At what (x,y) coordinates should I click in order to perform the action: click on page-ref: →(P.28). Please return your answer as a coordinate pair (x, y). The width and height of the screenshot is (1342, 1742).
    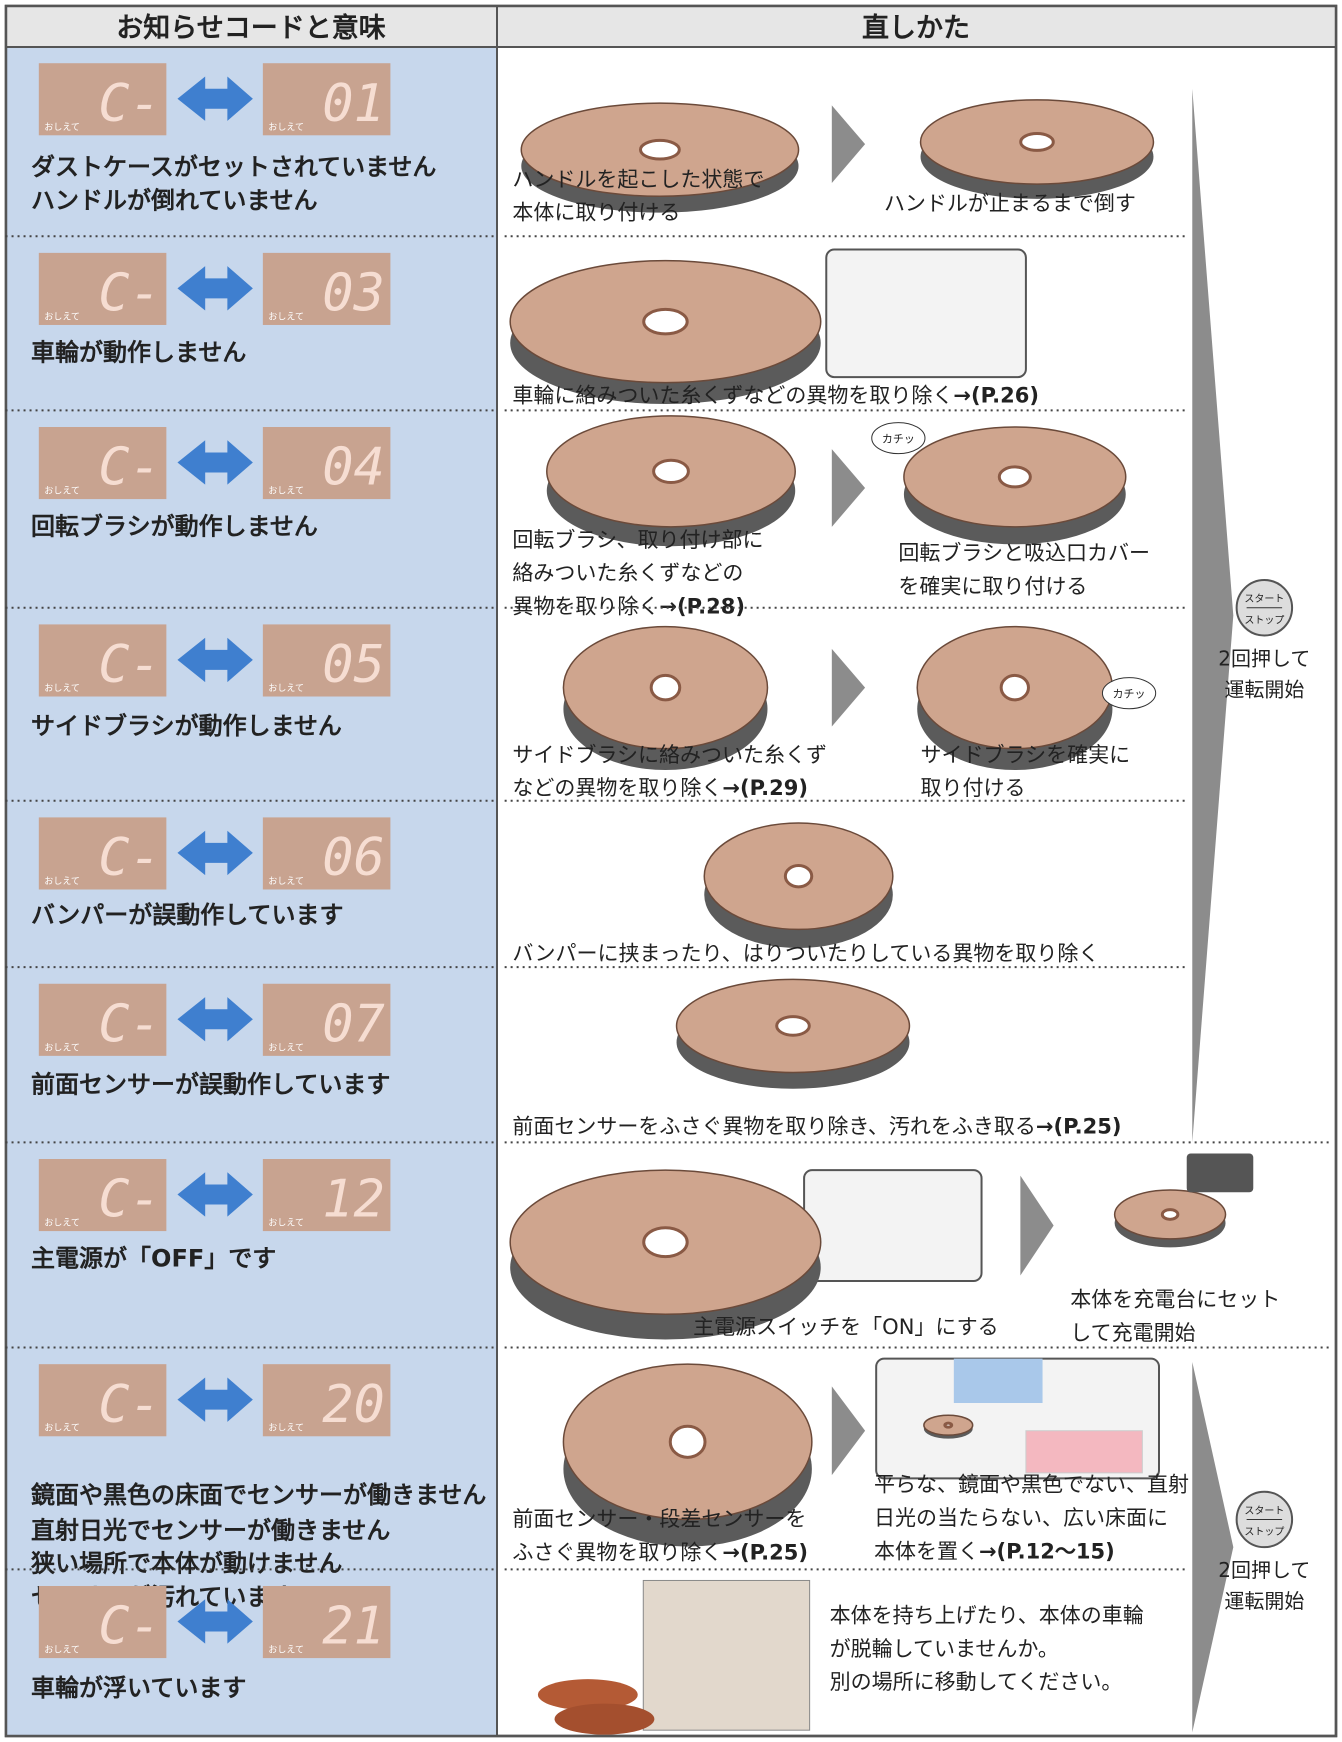
    Looking at the image, I should click on (702, 606).